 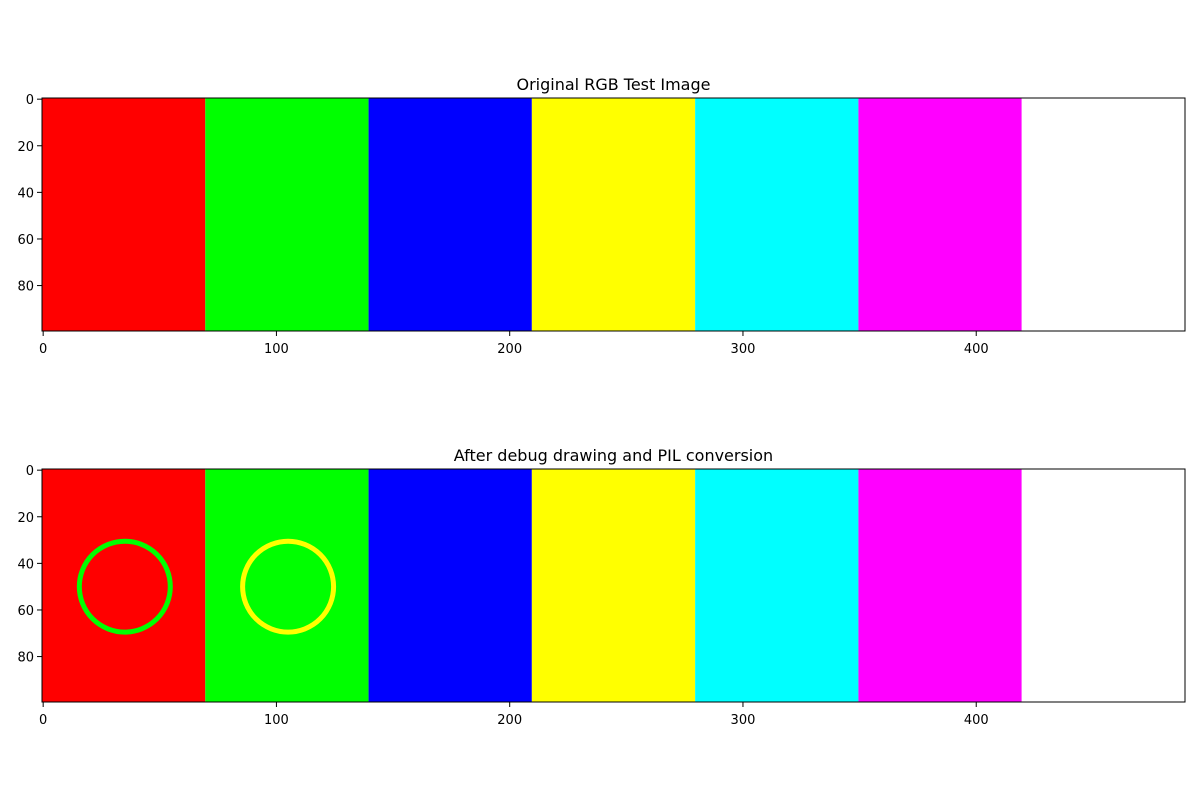 I want to click on chart-title: Original RGB Test Image, so click(x=614, y=84).